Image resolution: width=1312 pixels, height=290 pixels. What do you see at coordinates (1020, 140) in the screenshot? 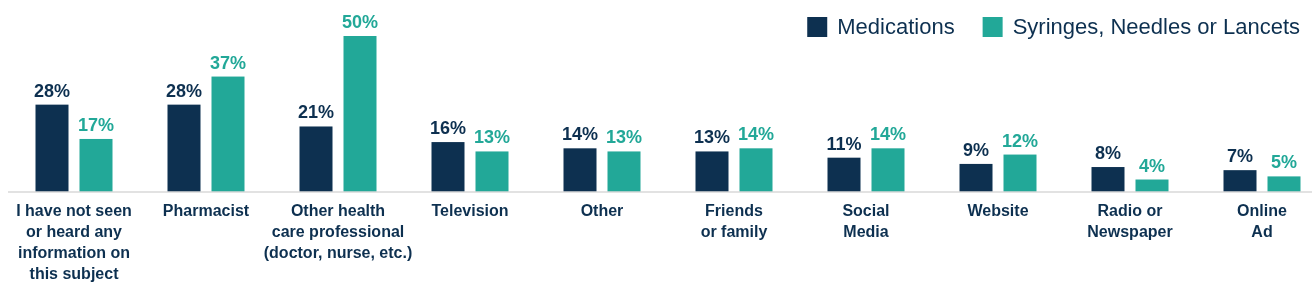
I see `data-label: 12%` at bounding box center [1020, 140].